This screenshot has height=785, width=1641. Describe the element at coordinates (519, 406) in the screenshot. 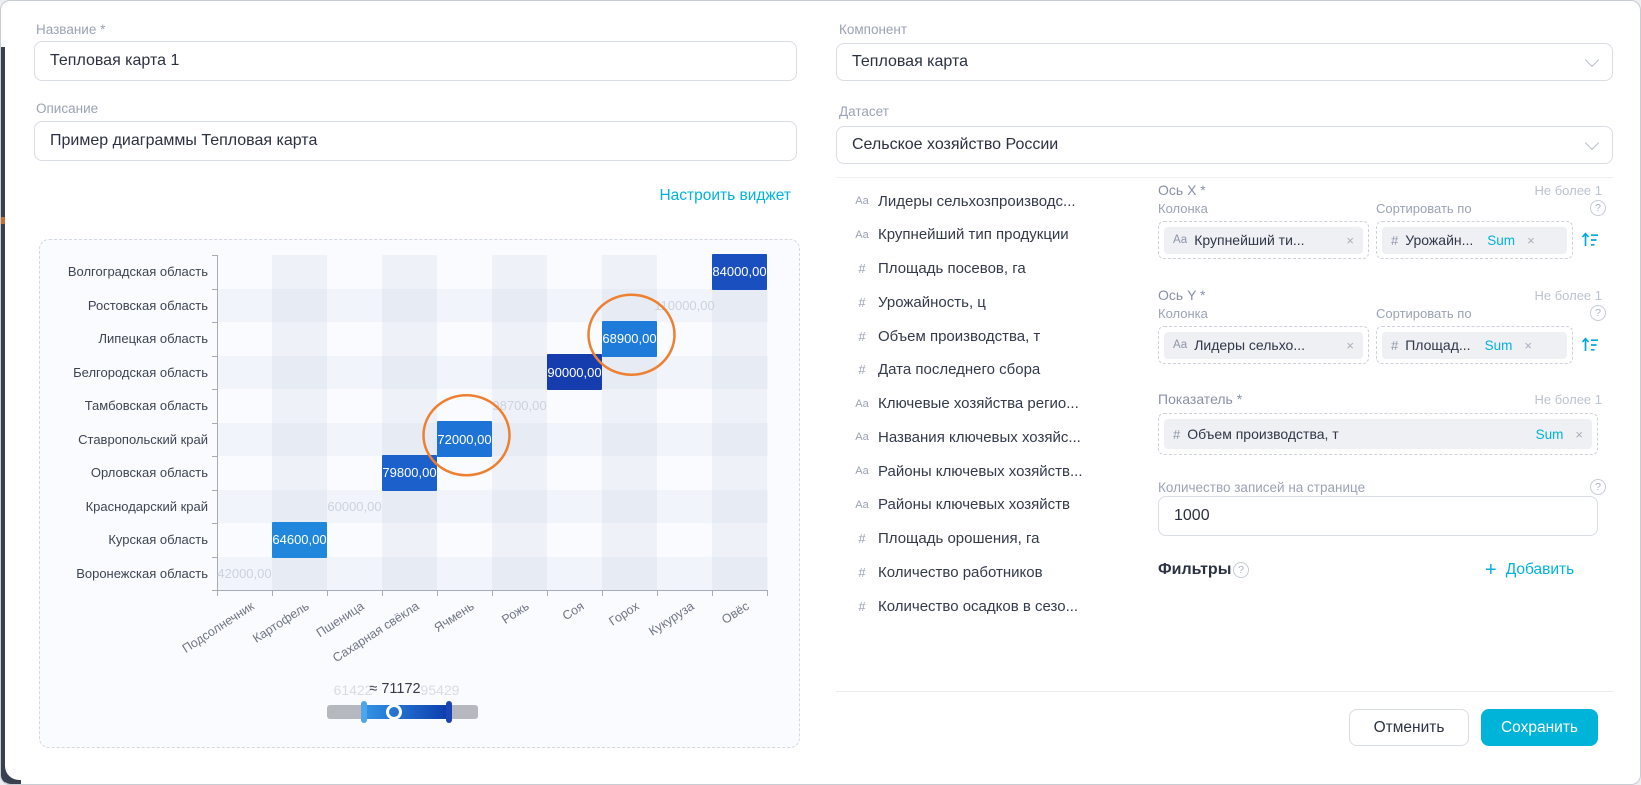

I see `heatmap-cell: 98700,00` at that location.